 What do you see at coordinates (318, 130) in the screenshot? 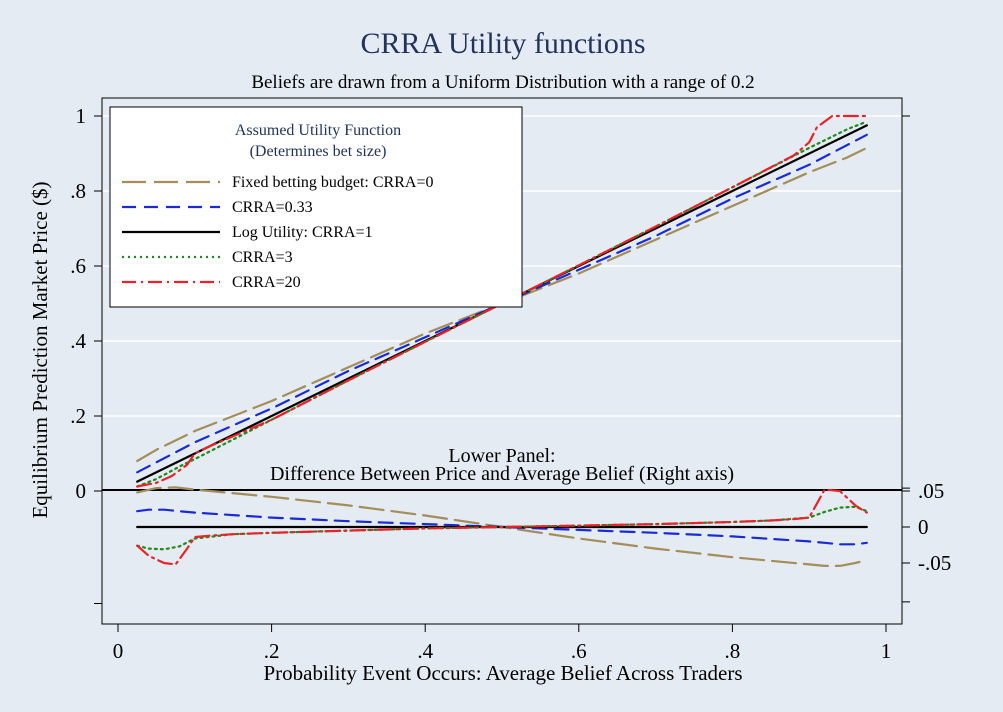
I see `legend-title-line1: Assumed Utility Function` at bounding box center [318, 130].